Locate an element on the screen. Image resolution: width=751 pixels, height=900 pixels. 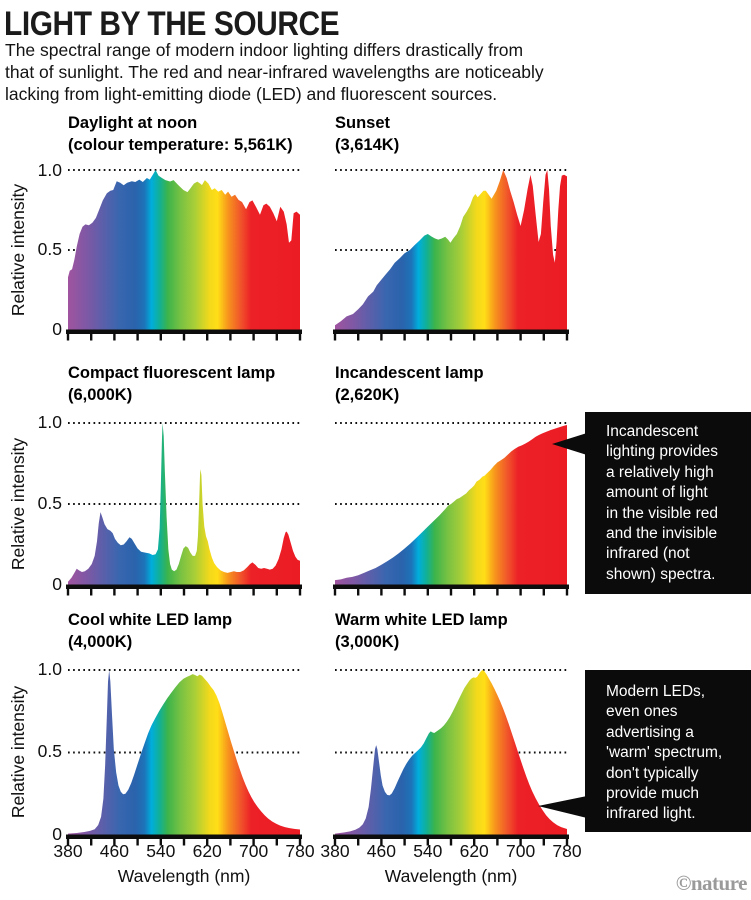
chart-title-cfl: Compact fluorescent lamp (6,000K) is located at coordinates (171, 384).